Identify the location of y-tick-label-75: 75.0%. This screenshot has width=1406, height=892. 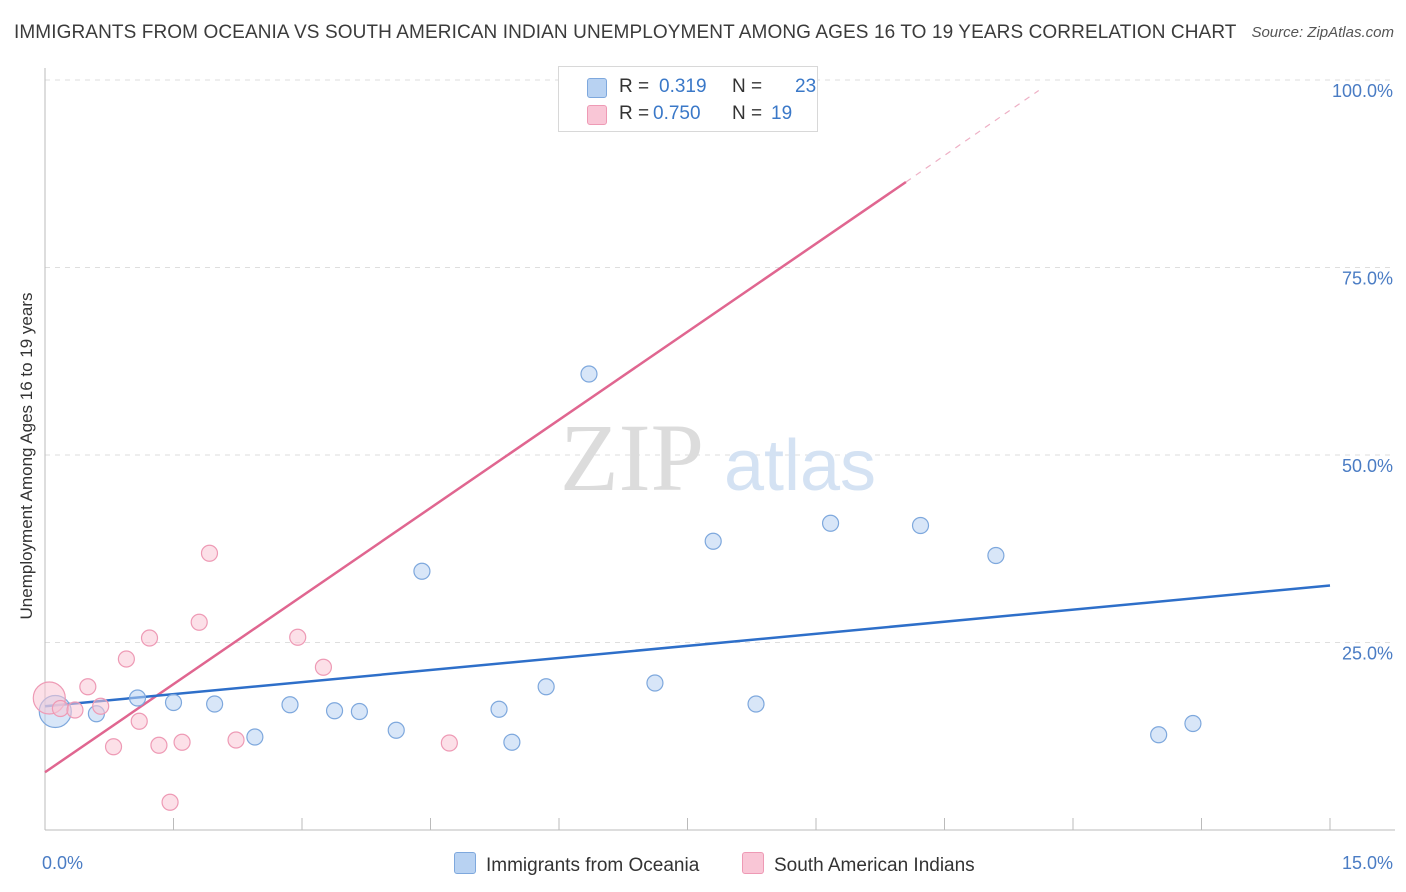
(1367, 279).